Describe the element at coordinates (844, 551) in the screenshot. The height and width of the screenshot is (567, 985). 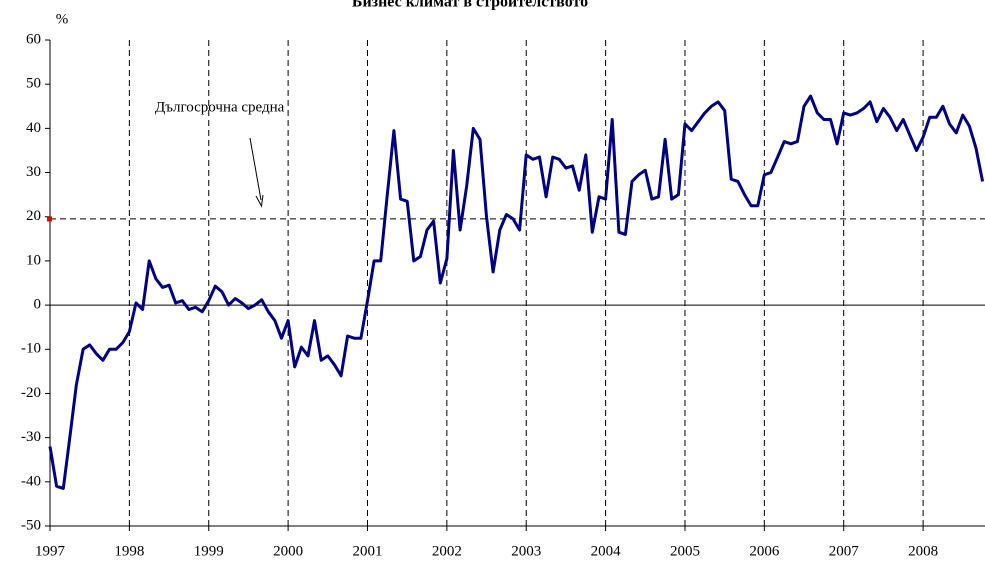
I see `x-tick-label: 2007` at that location.